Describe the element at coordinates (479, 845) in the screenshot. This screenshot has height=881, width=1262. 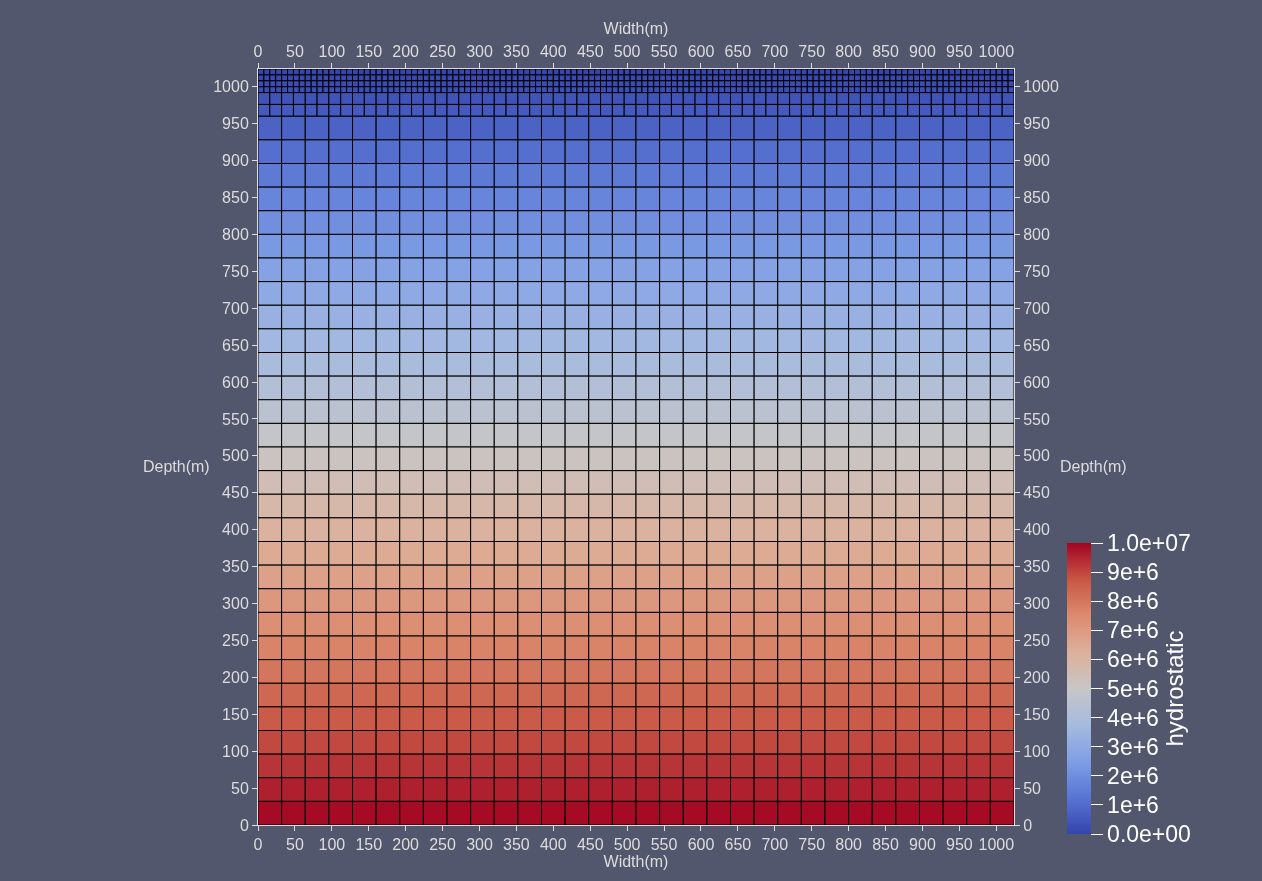
I see `x2-tick-label: 300` at that location.